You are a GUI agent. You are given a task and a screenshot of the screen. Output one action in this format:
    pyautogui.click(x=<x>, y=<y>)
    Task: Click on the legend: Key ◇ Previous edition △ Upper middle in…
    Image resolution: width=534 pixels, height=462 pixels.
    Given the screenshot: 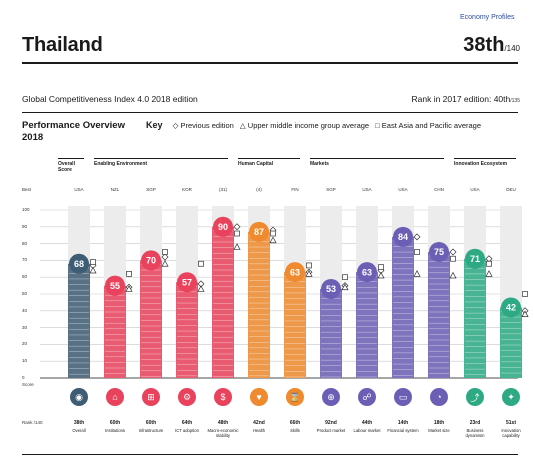 What is the action you would take?
    pyautogui.click(x=315, y=125)
    